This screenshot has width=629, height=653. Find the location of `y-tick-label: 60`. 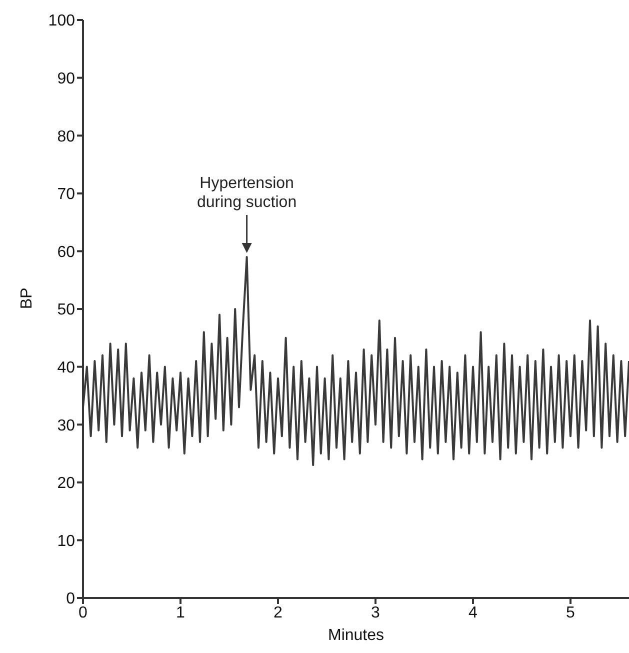

y-tick-label: 60 is located at coordinates (66, 252).